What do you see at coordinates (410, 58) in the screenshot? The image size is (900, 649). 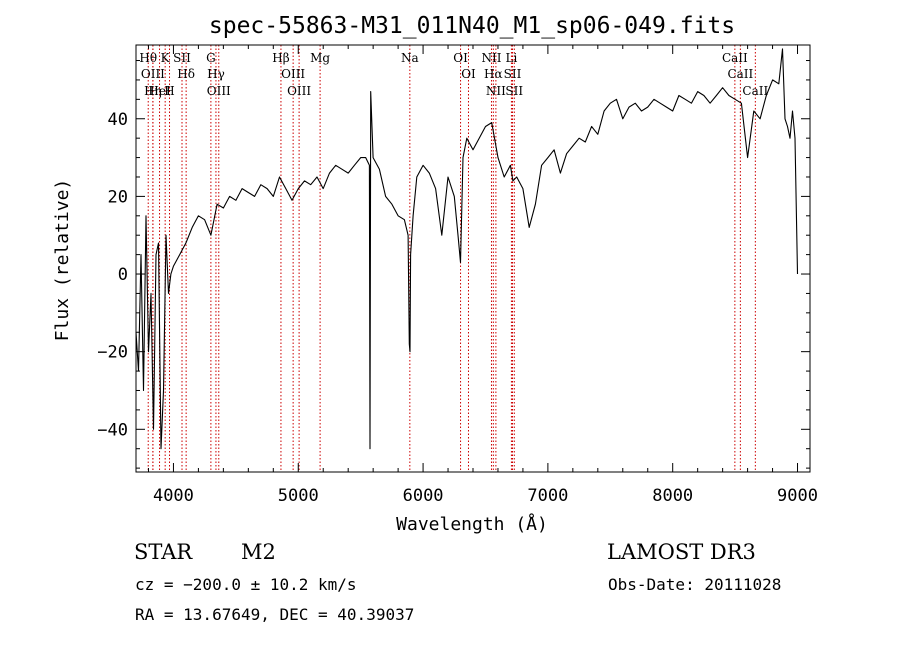 I see `line-label-na: Na` at bounding box center [410, 58].